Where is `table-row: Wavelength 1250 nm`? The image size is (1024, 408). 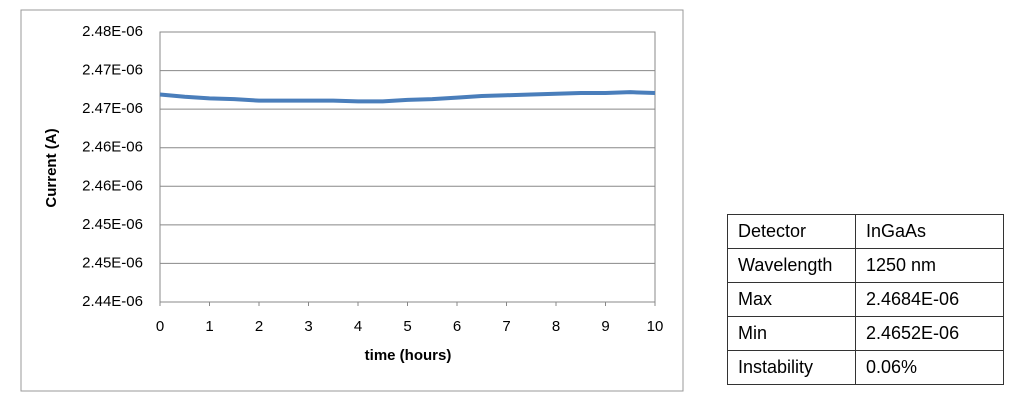
table-row: Wavelength 1250 nm is located at coordinates (865, 265).